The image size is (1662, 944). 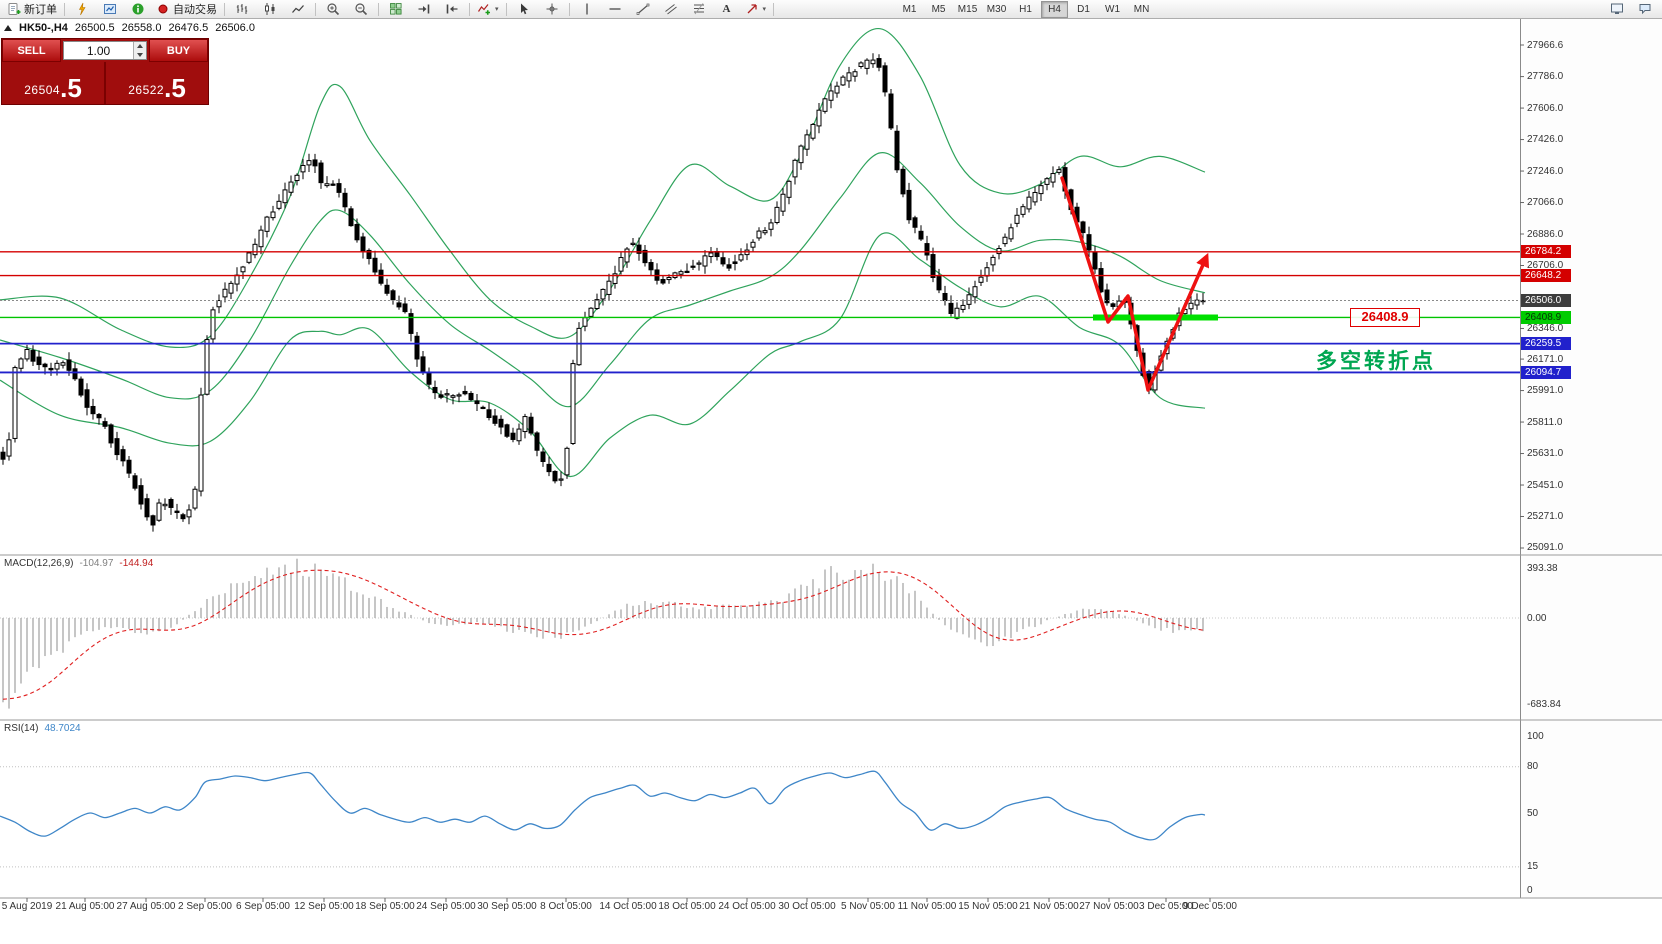 I want to click on zoom-out-button, so click(x=361, y=9).